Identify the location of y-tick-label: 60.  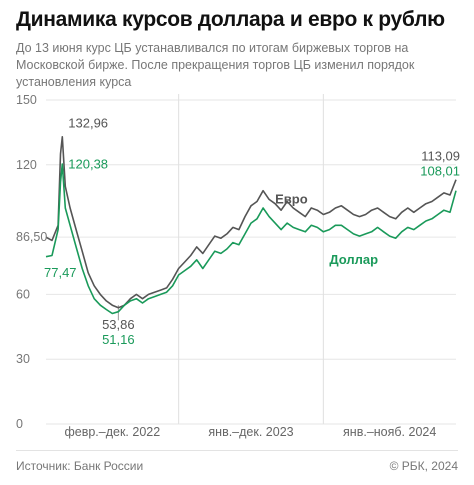
(23, 294).